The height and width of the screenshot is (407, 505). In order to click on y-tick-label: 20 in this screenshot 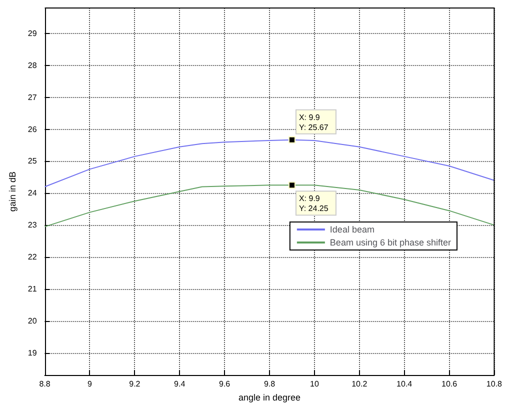, I will do `click(33, 321)`.